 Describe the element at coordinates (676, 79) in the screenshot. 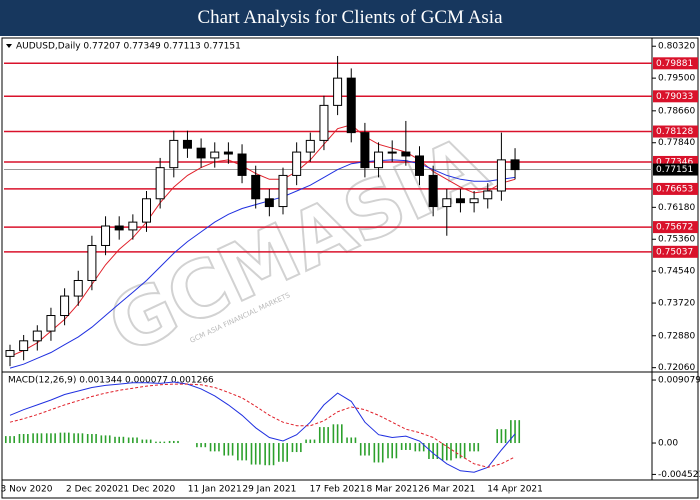

I see `y-tick-label: 0.79500` at that location.